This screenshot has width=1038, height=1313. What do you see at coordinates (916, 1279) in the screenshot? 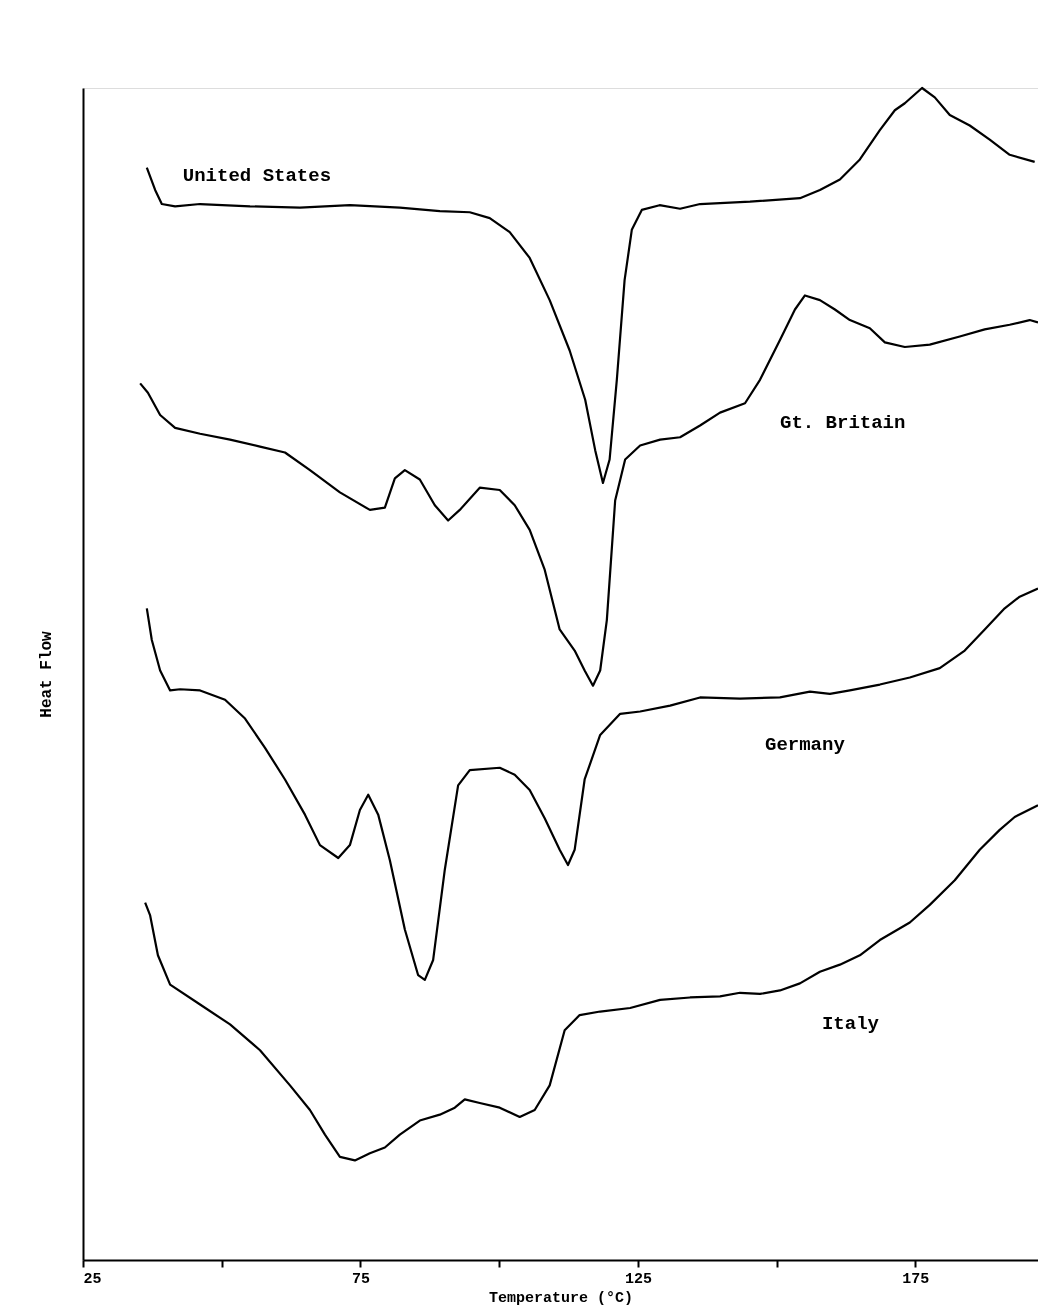
I see `x-tick-label: 175` at bounding box center [916, 1279].